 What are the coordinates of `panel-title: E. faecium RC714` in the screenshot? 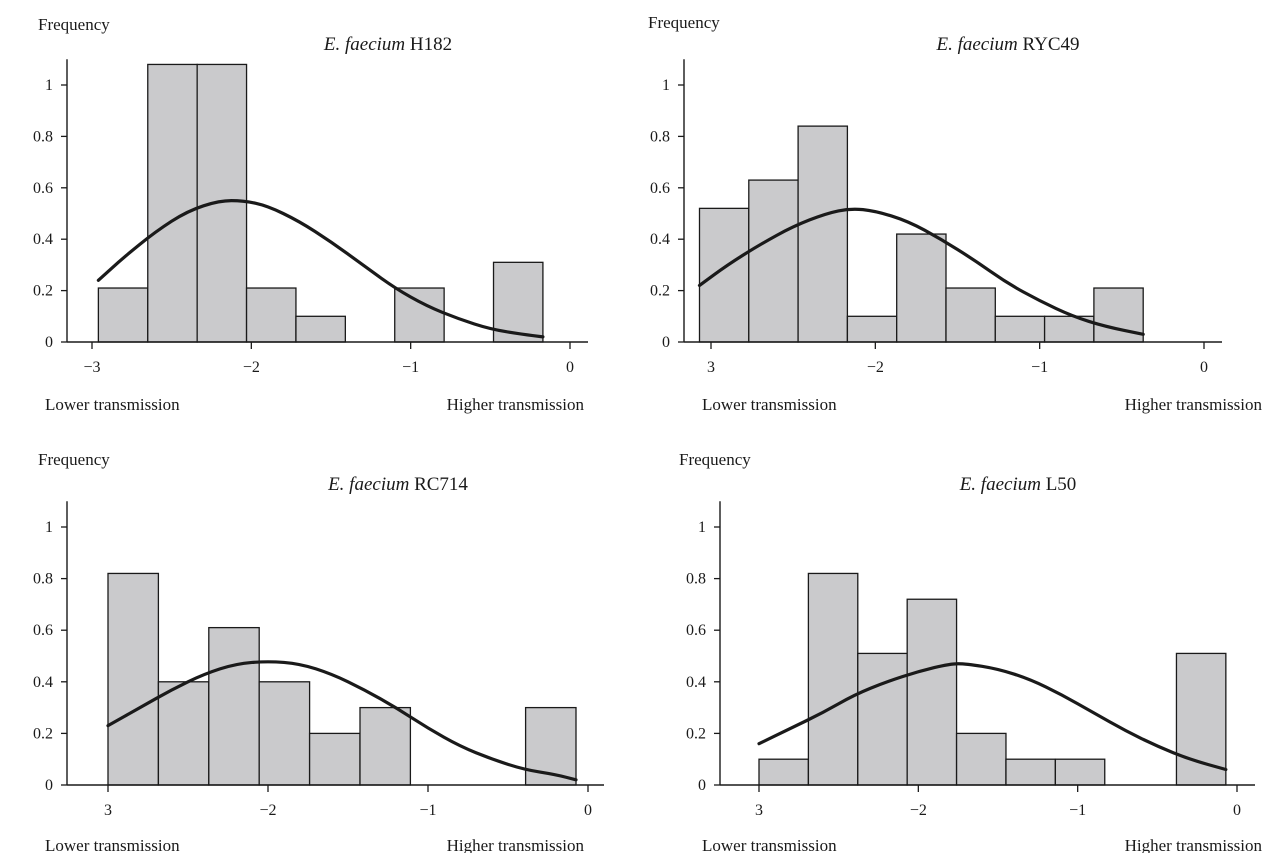 It's located at (397, 484).